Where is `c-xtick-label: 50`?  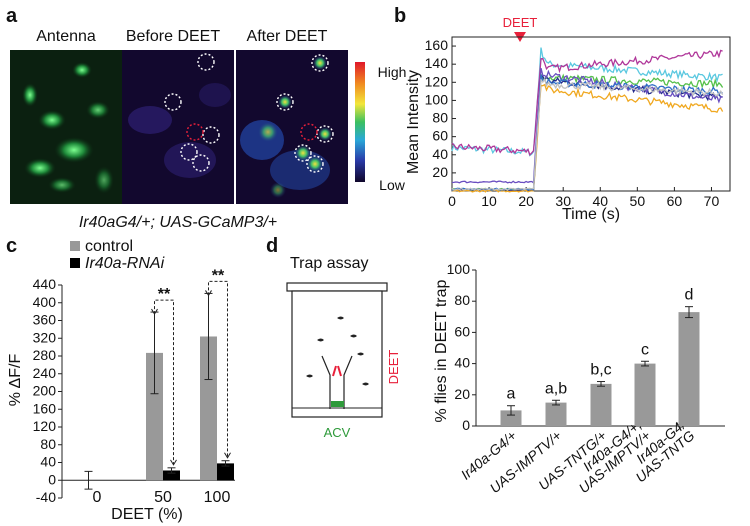 c-xtick-label: 50 is located at coordinates (163, 497).